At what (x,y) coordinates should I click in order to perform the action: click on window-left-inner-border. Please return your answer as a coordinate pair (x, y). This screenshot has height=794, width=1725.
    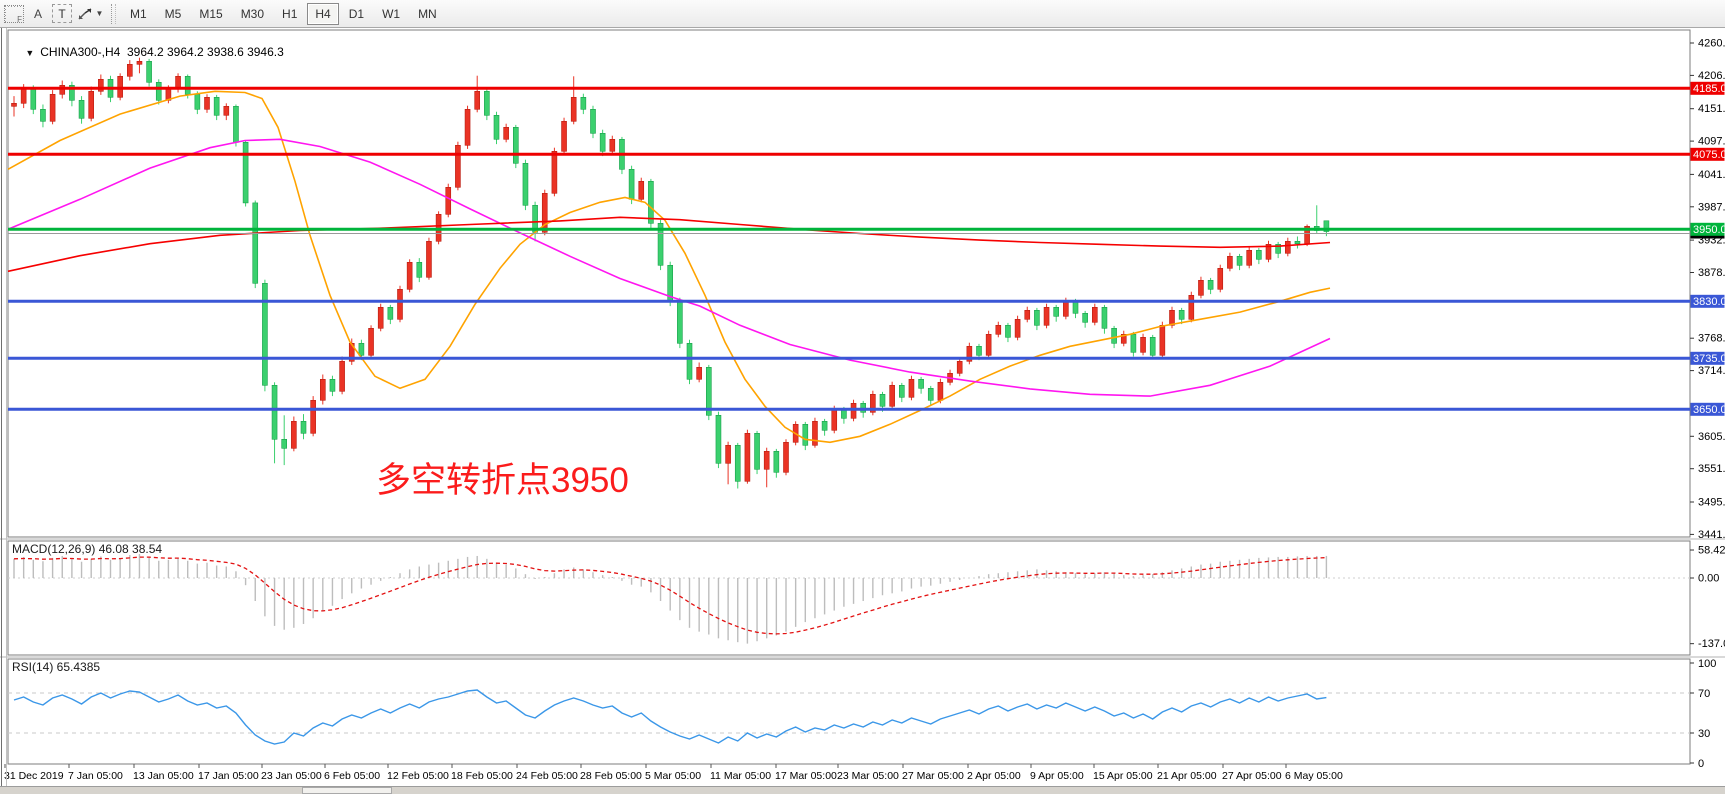
    Looking at the image, I should click on (6, 407).